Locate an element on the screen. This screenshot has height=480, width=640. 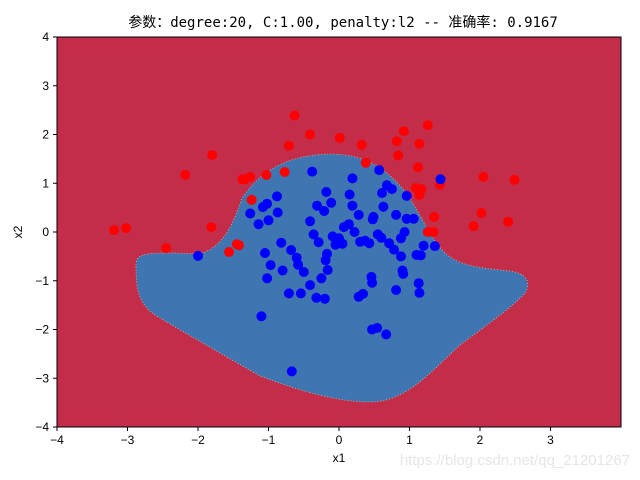
watermark: https://blog.csdn.net/qq_21201267 is located at coordinates (514, 460).